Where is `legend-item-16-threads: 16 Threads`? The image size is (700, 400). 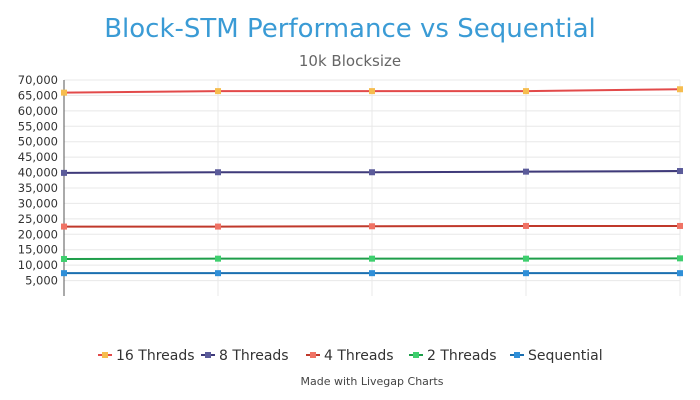 legend-item-16-threads: 16 Threads is located at coordinates (146, 356).